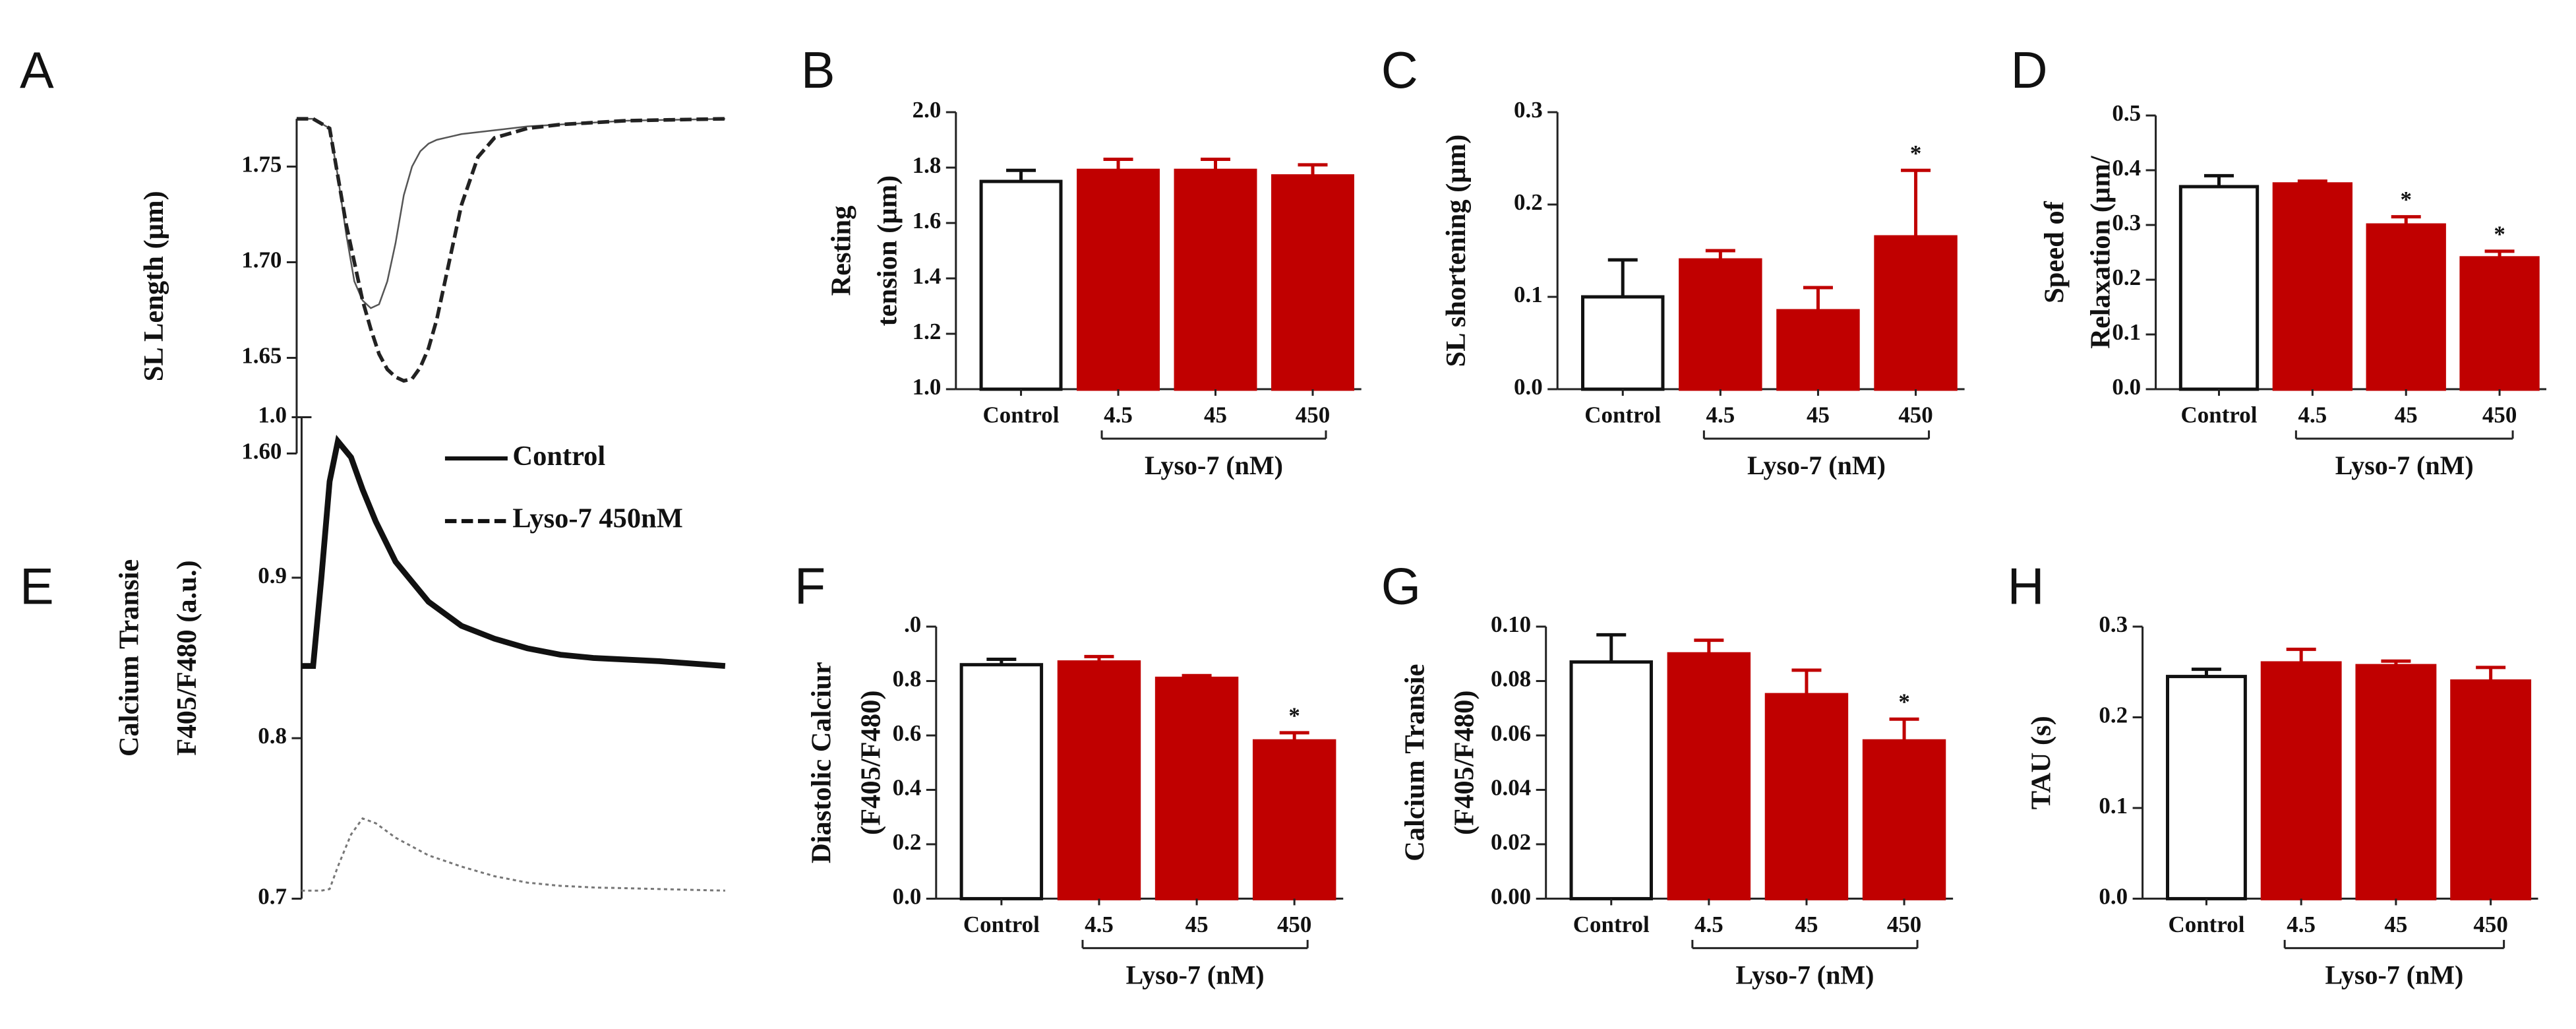 This screenshot has height=1029, width=2576. Describe the element at coordinates (272, 896) in the screenshot. I see `y-tick-label: 0.7` at that location.